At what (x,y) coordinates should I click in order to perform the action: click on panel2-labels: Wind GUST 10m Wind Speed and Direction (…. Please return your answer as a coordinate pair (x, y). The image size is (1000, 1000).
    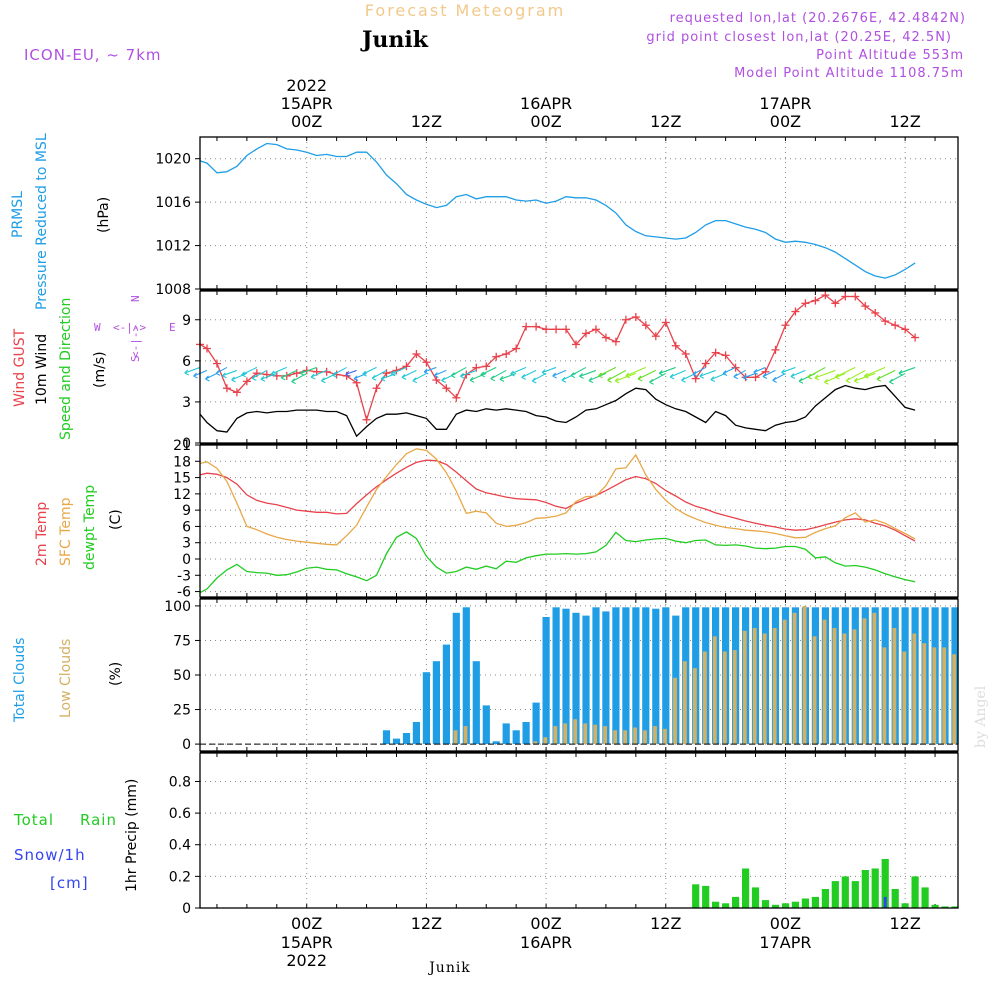
    Looking at the image, I should click on (94, 367).